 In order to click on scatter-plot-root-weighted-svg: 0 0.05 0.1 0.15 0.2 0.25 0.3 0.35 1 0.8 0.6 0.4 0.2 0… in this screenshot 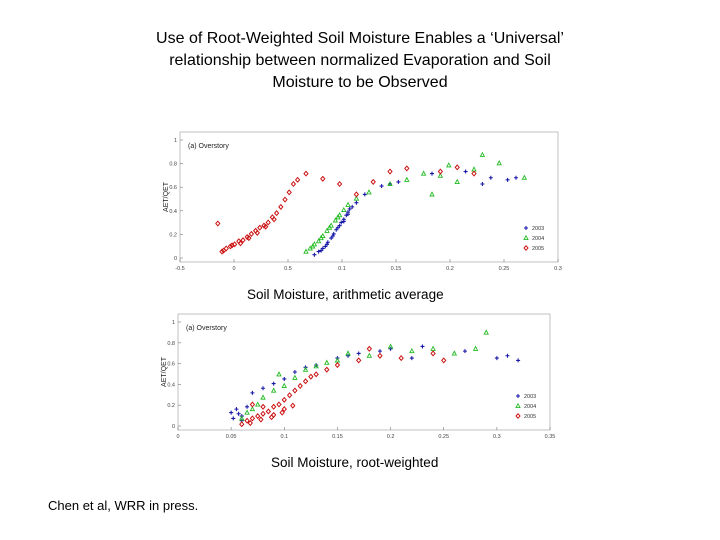, I will do `click(358, 376)`.